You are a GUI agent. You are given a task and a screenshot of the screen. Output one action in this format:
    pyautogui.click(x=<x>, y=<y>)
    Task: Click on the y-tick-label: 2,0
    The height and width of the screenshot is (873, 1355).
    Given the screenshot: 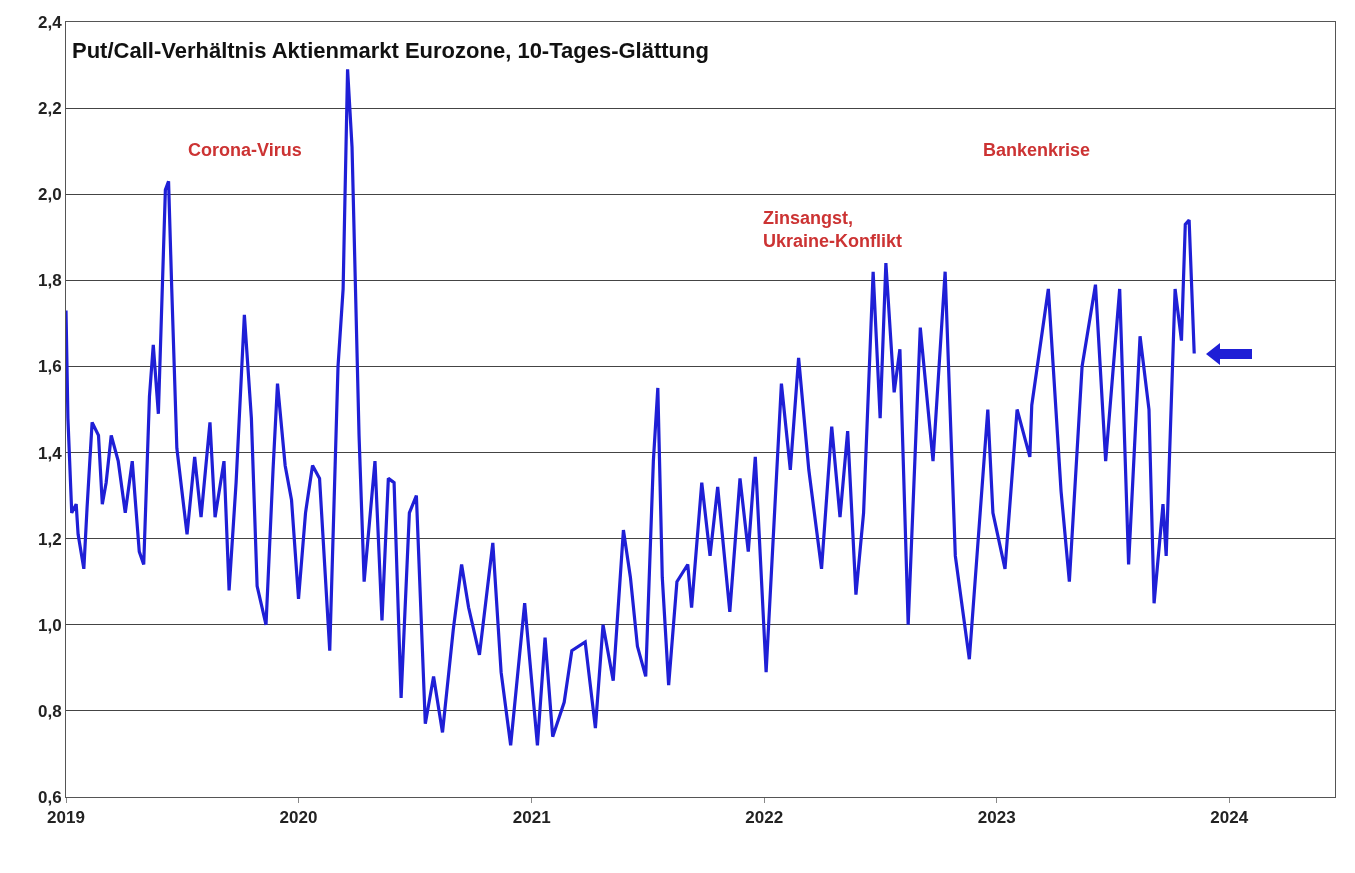 What is the action you would take?
    pyautogui.click(x=49, y=195)
    